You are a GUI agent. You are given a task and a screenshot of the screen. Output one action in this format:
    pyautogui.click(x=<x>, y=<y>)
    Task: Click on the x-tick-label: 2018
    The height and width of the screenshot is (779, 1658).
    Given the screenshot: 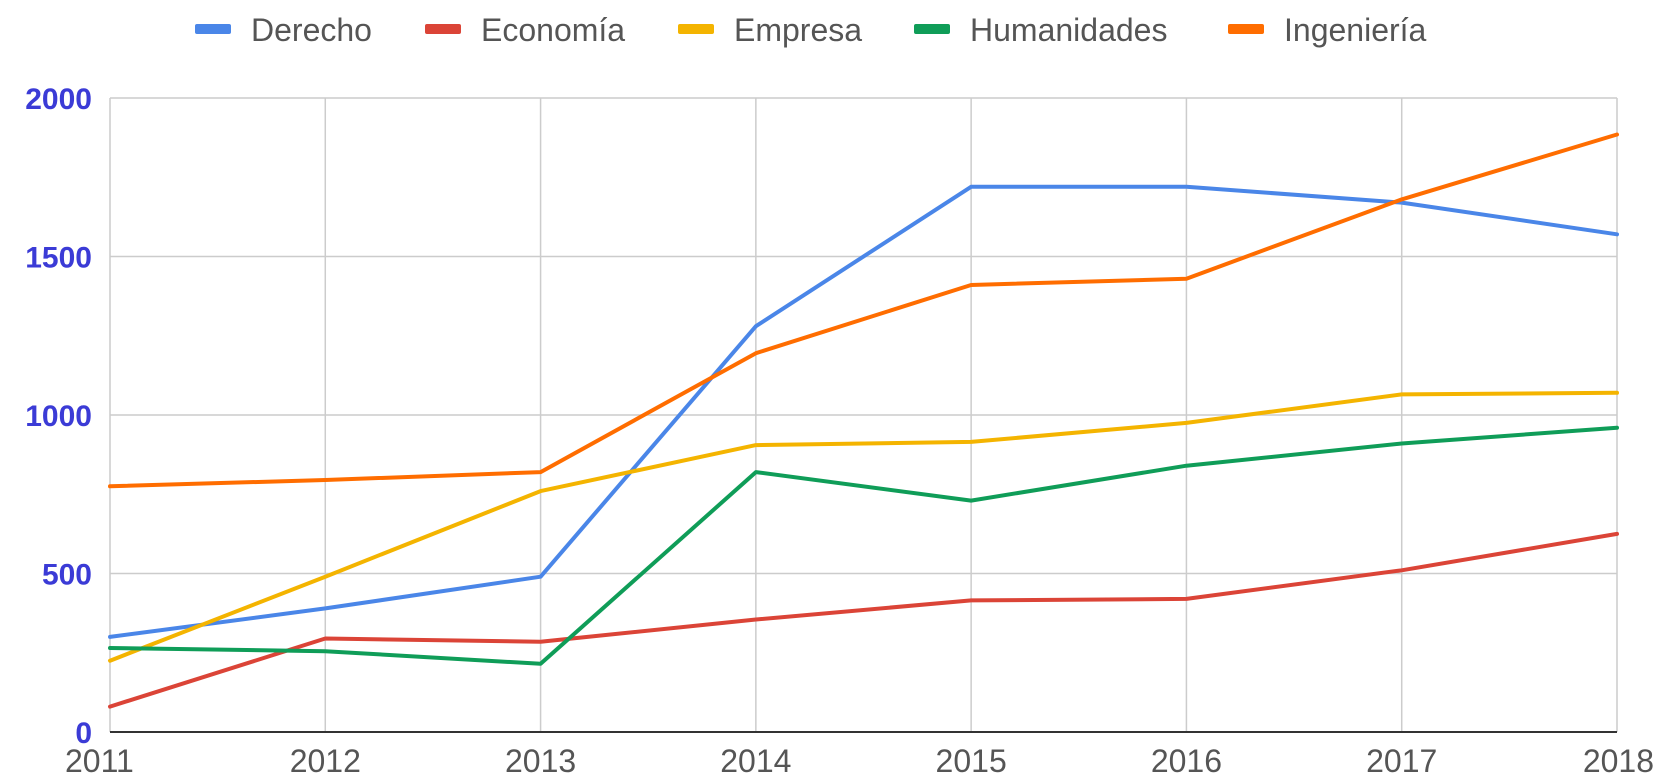 What is the action you would take?
    pyautogui.click(x=1618, y=761)
    